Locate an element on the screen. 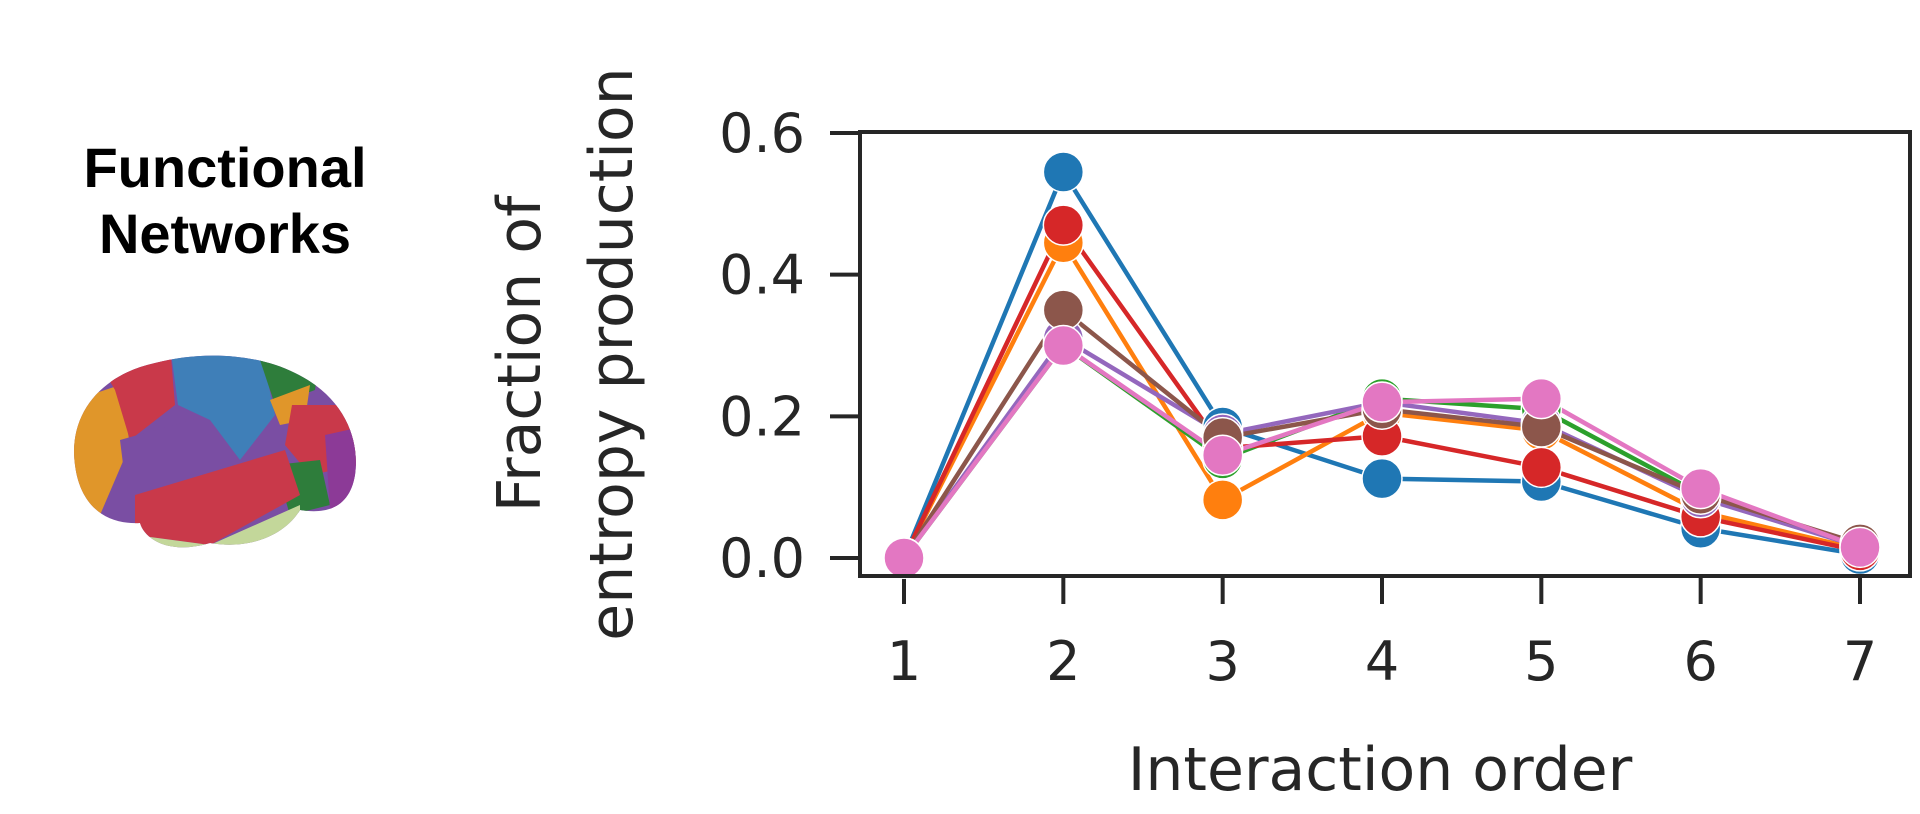 The height and width of the screenshot is (814, 1920). x-tick-label: 2 is located at coordinates (1063, 661).